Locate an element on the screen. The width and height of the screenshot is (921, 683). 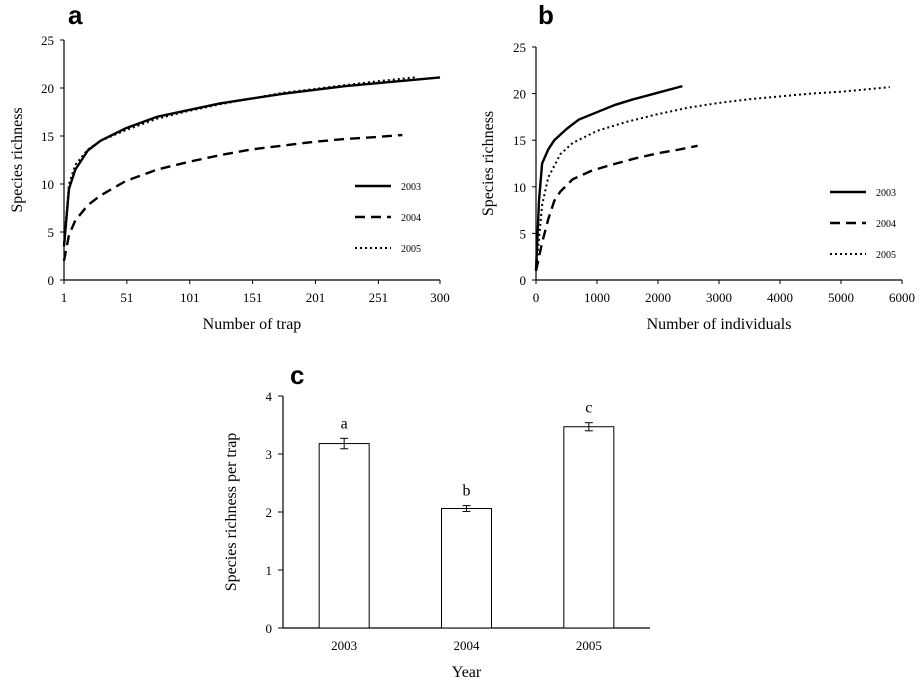
significance-letter-2003: a is located at coordinates (344, 423).